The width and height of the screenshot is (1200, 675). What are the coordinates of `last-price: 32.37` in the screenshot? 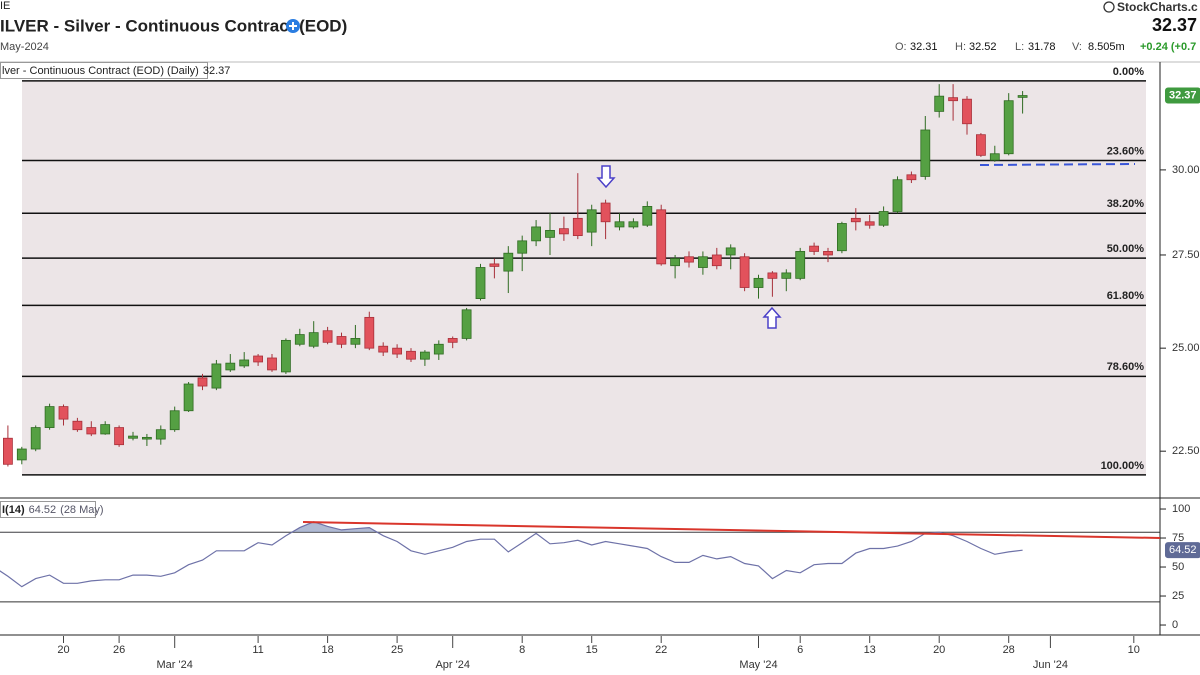 It's located at (1174, 25).